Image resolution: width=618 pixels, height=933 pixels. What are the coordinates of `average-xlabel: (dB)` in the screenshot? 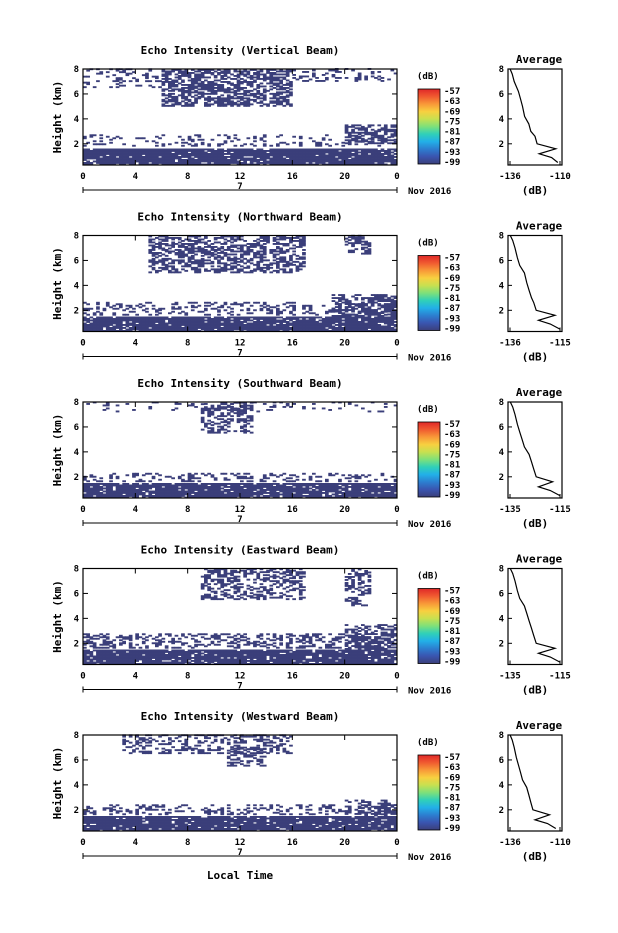 It's located at (535, 190).